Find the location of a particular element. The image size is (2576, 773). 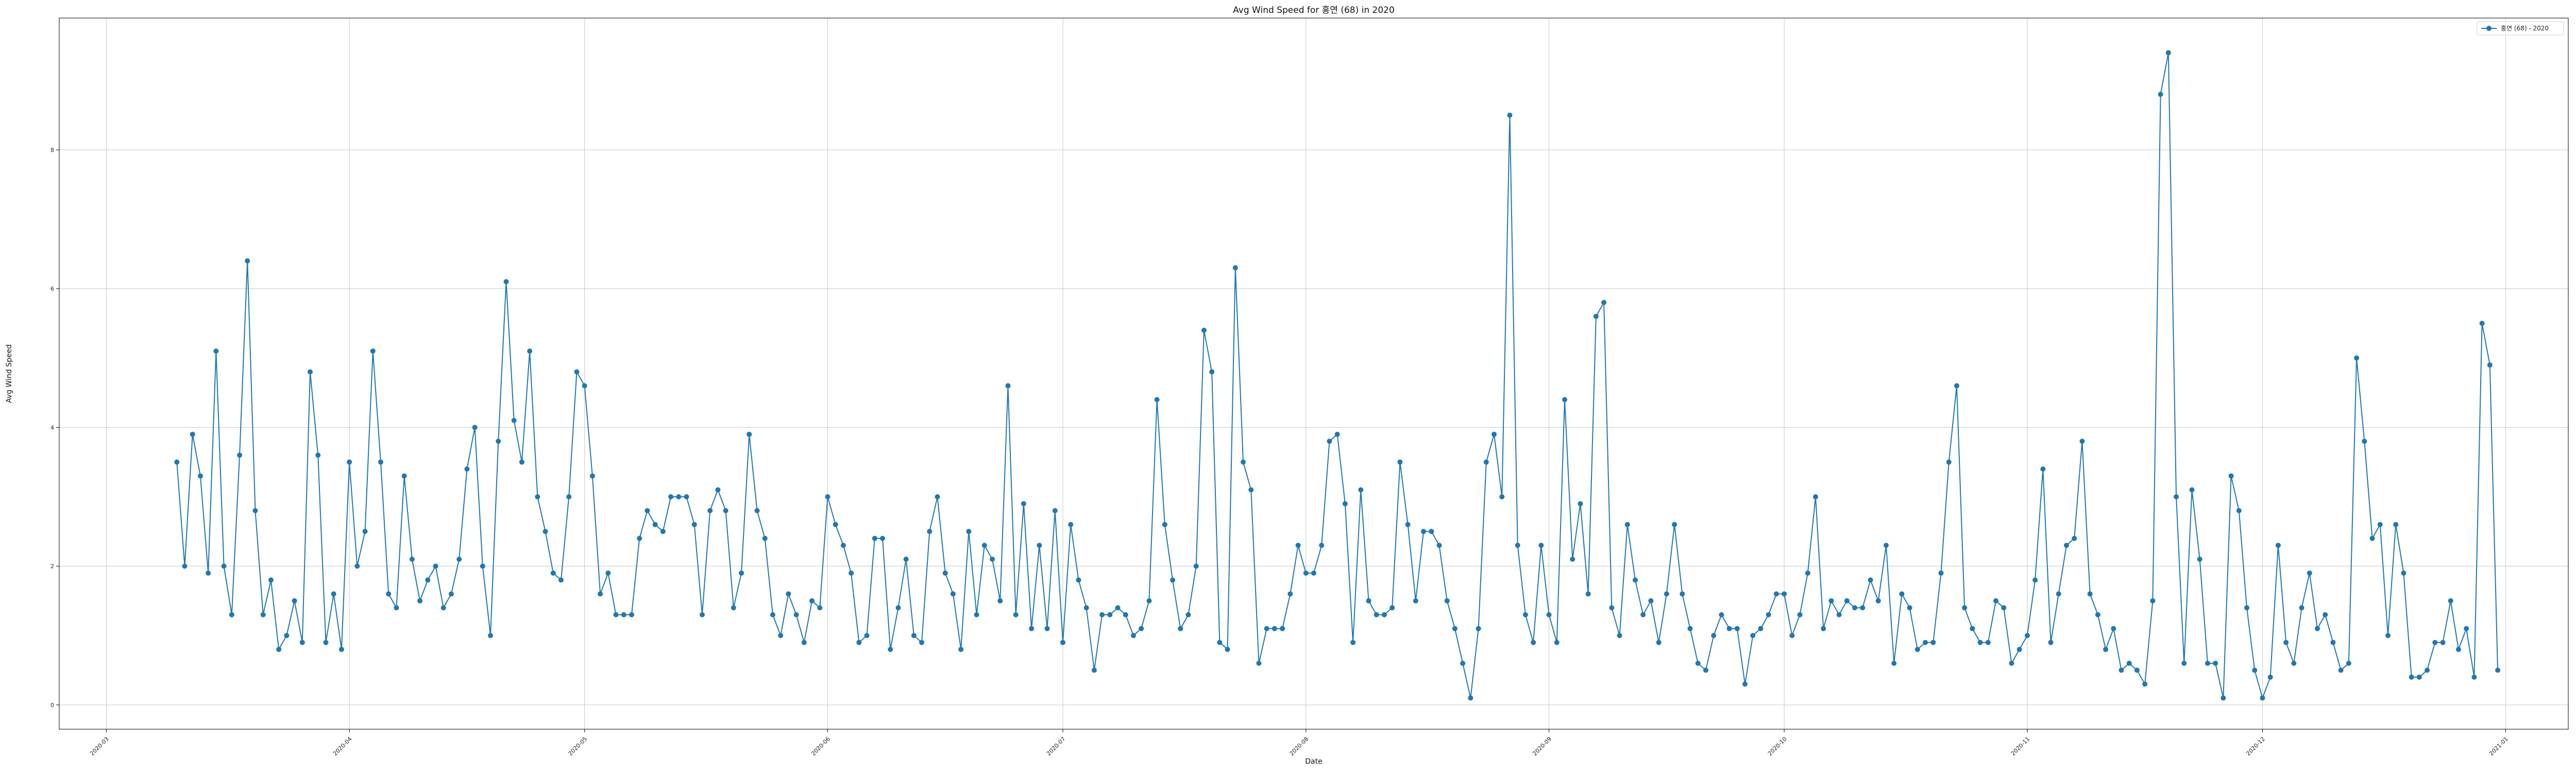

x-tick-label: 2020-10 is located at coordinates (1777, 746).